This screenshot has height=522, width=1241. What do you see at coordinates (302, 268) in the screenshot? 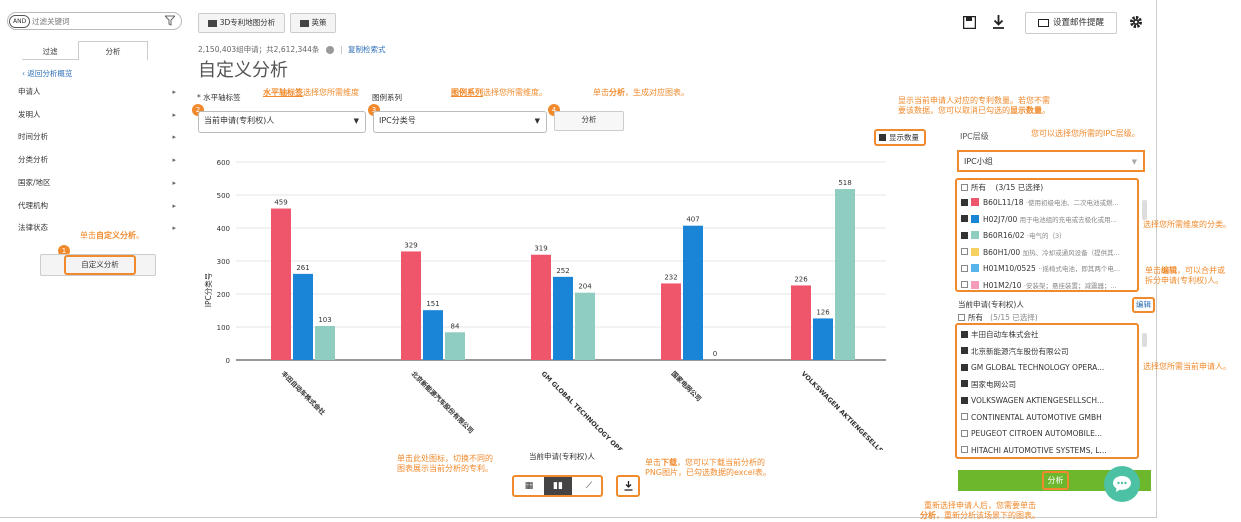
I see `data-label: 261` at bounding box center [302, 268].